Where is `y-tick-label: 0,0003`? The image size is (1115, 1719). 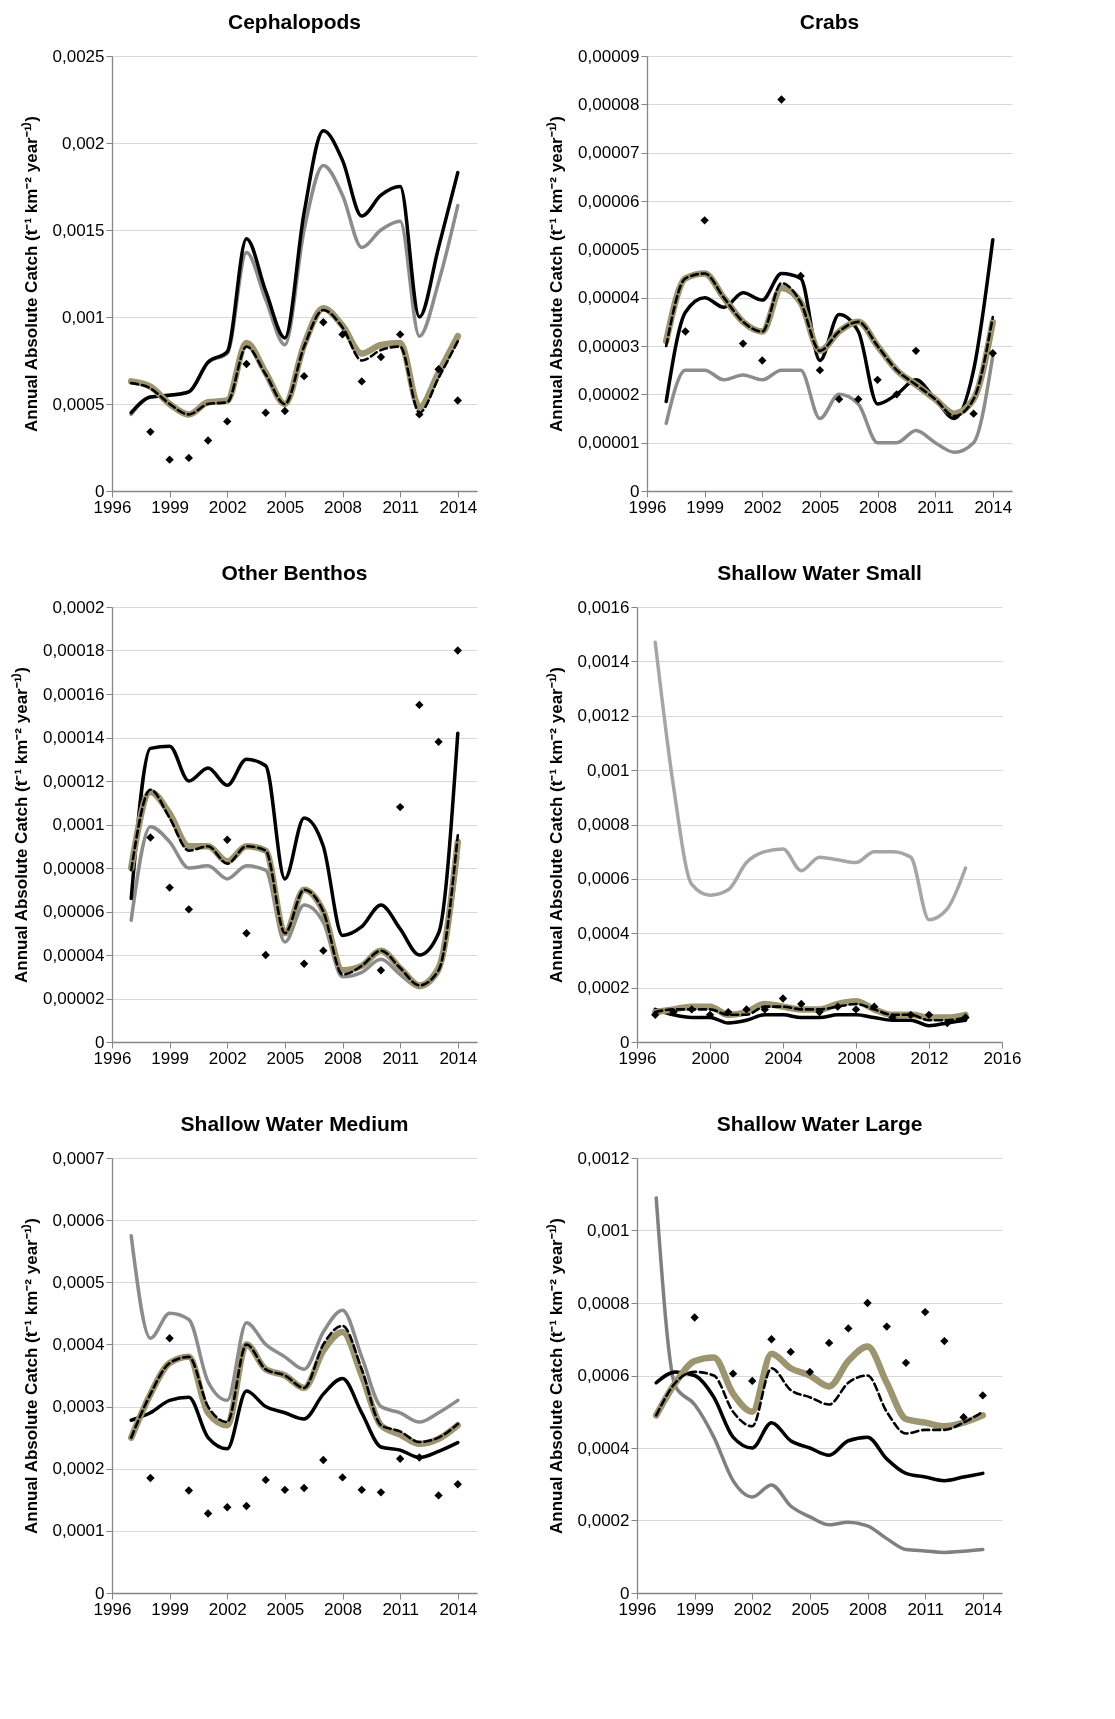
y-tick-label: 0,0003 is located at coordinates (78, 1407).